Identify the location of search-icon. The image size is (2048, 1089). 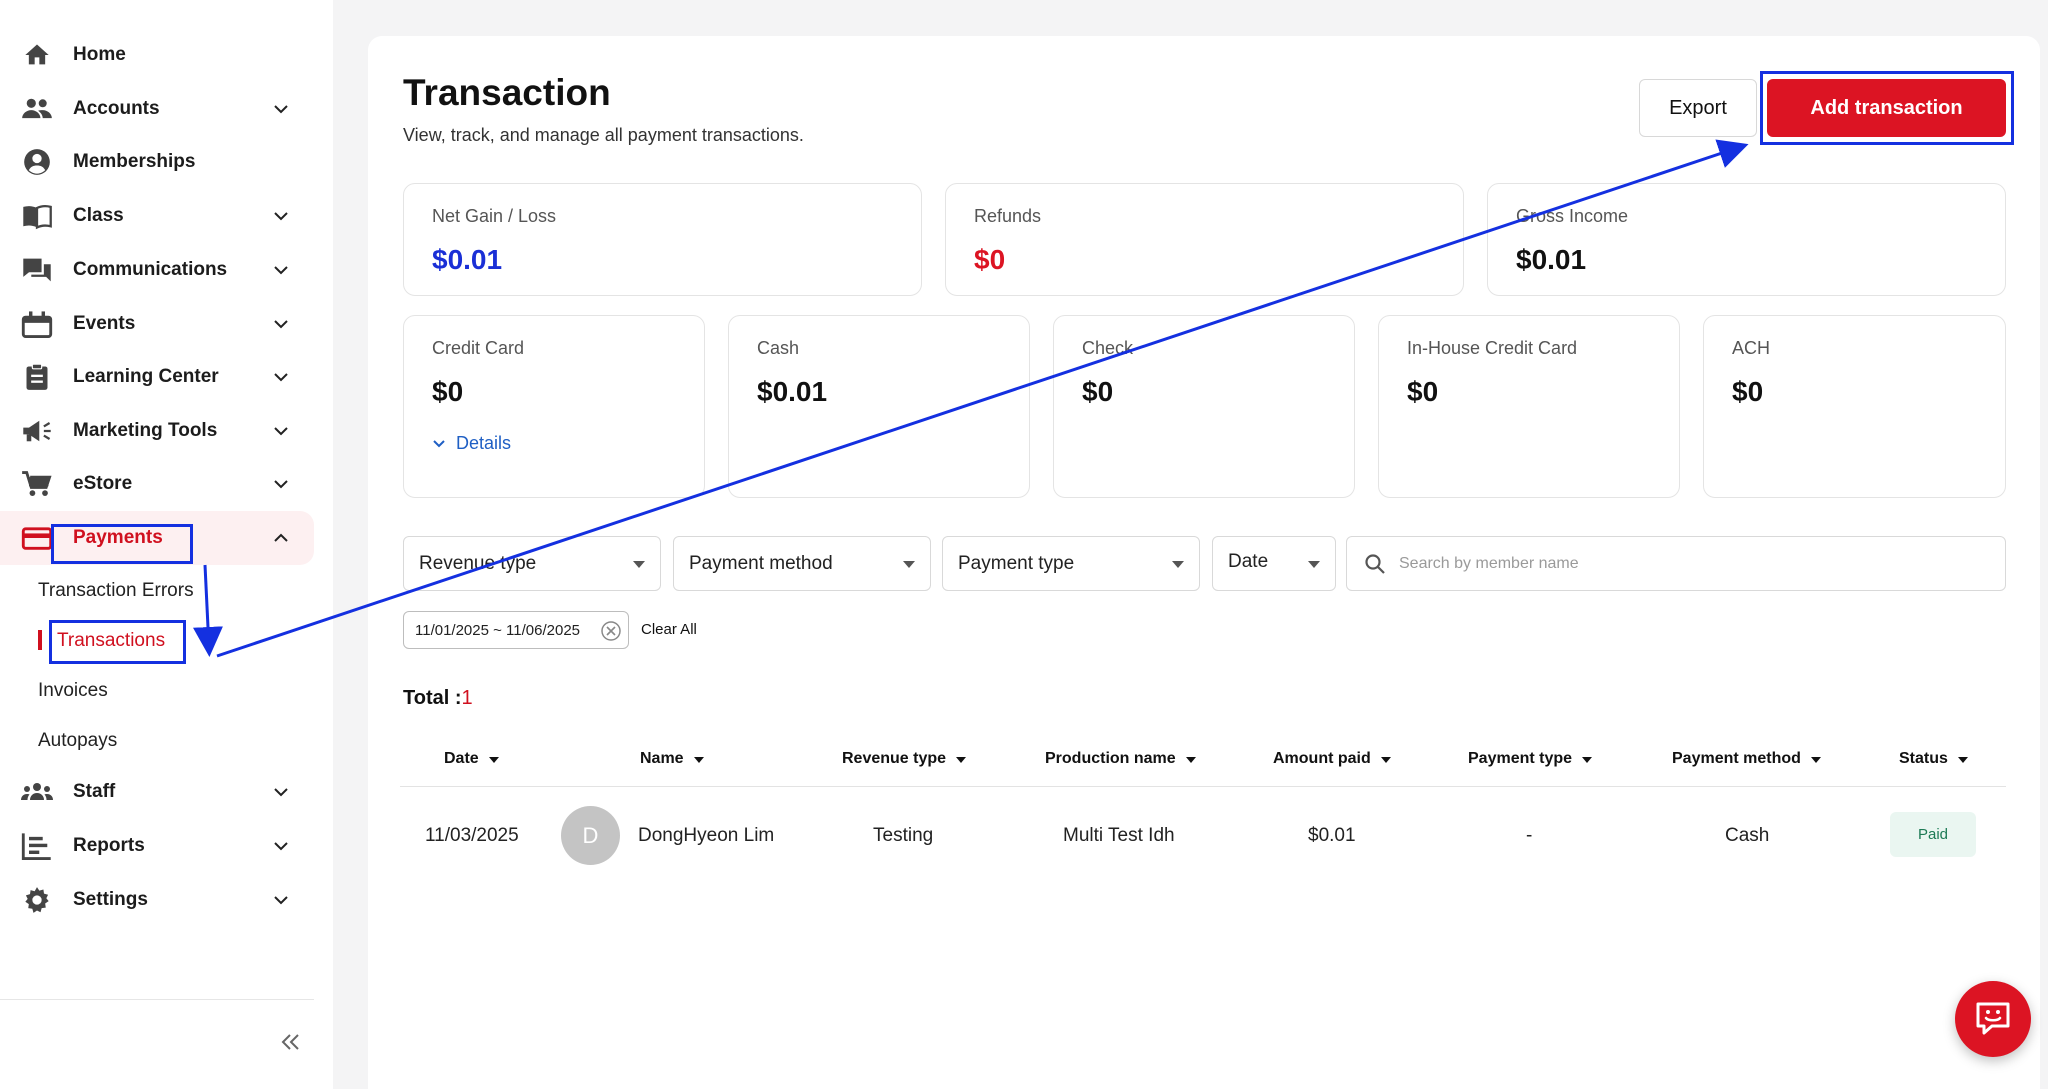
(1375, 564).